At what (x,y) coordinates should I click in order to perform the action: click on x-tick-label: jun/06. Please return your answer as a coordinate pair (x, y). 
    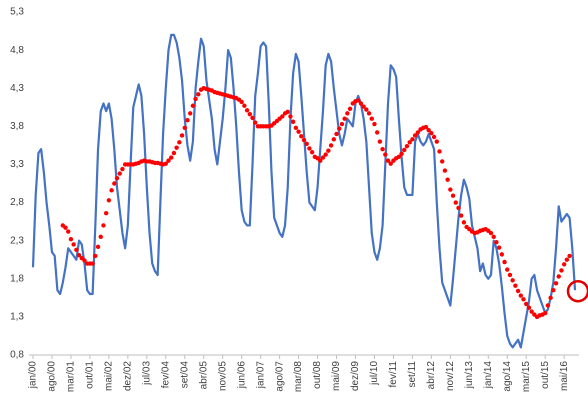
    Looking at the image, I should click on (241, 375).